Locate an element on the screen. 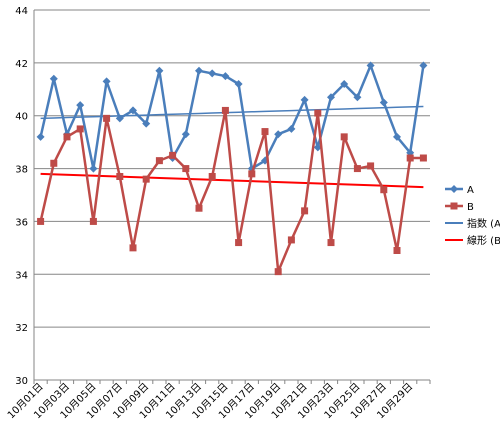  y-tick-label: 40 is located at coordinates (21, 117).